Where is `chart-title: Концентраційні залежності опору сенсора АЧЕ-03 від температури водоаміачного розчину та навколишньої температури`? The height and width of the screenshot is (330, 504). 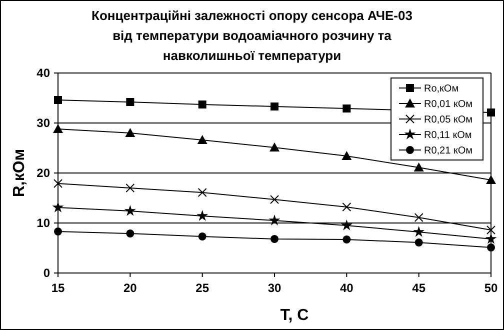 chart-title: Концентраційні залежності опору сенсора АЧЕ-03 від температури водоаміачного розчину та навколишньої температури is located at coordinates (252, 35).